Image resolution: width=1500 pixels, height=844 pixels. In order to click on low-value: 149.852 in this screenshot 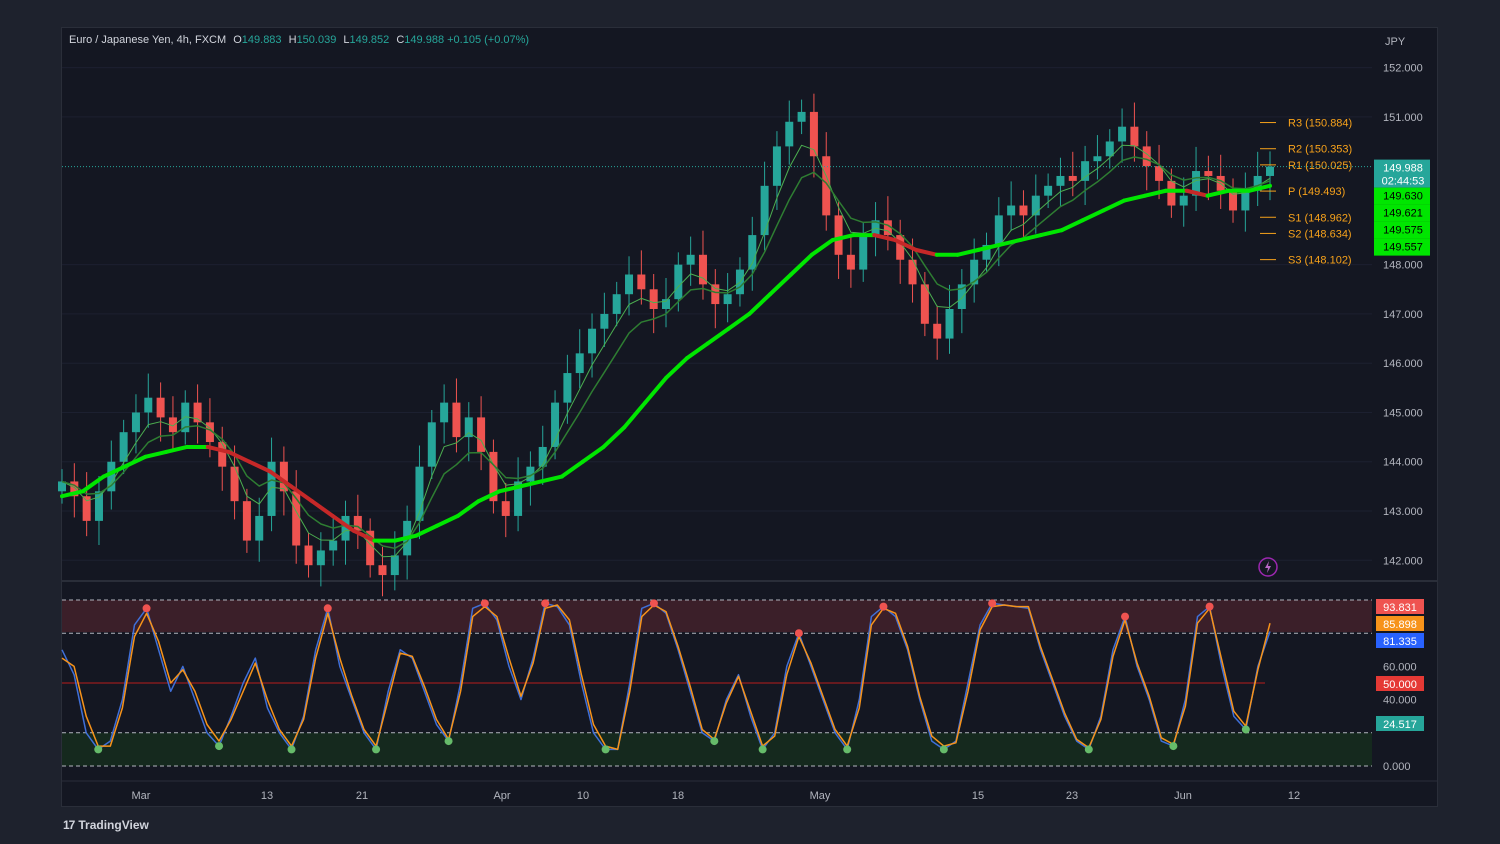, I will do `click(369, 40)`.